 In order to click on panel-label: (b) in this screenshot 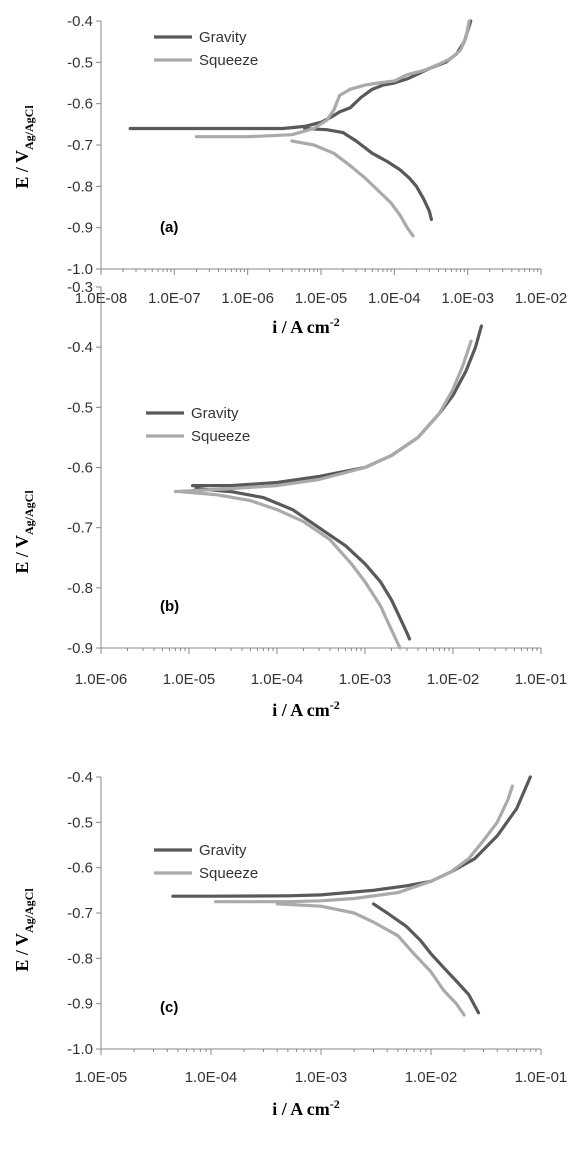, I will do `click(169, 606)`.